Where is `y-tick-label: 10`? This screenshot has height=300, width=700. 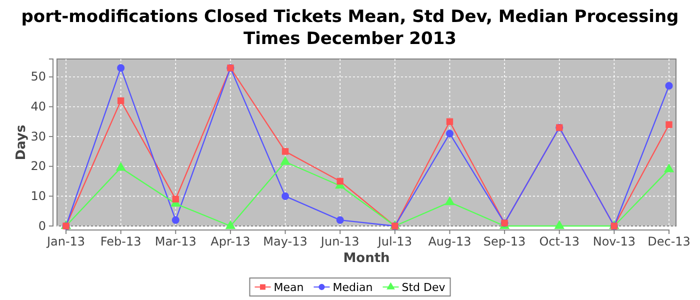
y-tick-label: 10 is located at coordinates (38, 196).